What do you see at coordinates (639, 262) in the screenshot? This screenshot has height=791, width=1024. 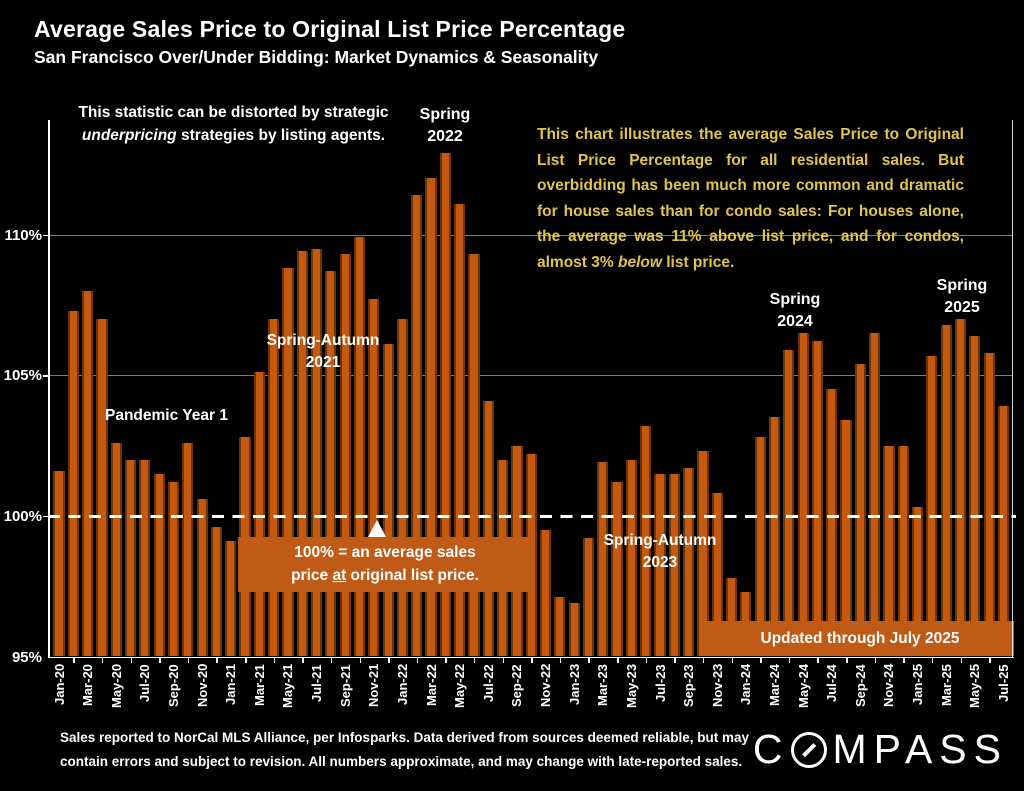 I see `commentary-italic: below` at bounding box center [639, 262].